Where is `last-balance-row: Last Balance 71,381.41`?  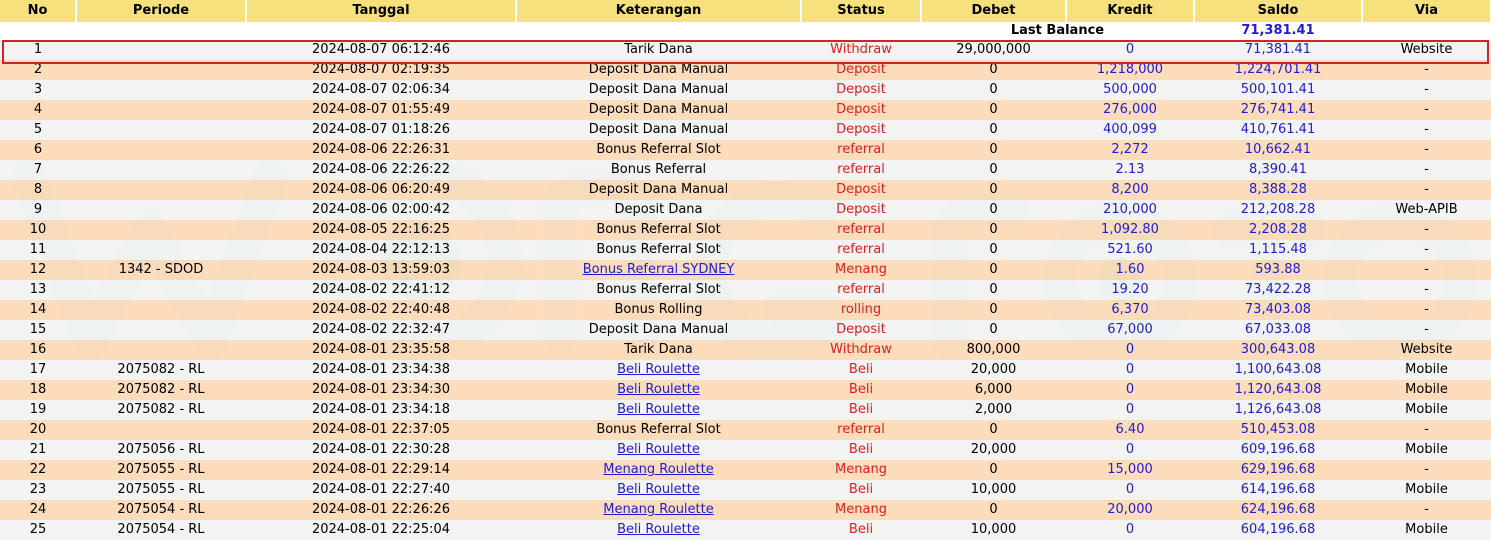 last-balance-row: Last Balance 71,381.41 is located at coordinates (745, 31).